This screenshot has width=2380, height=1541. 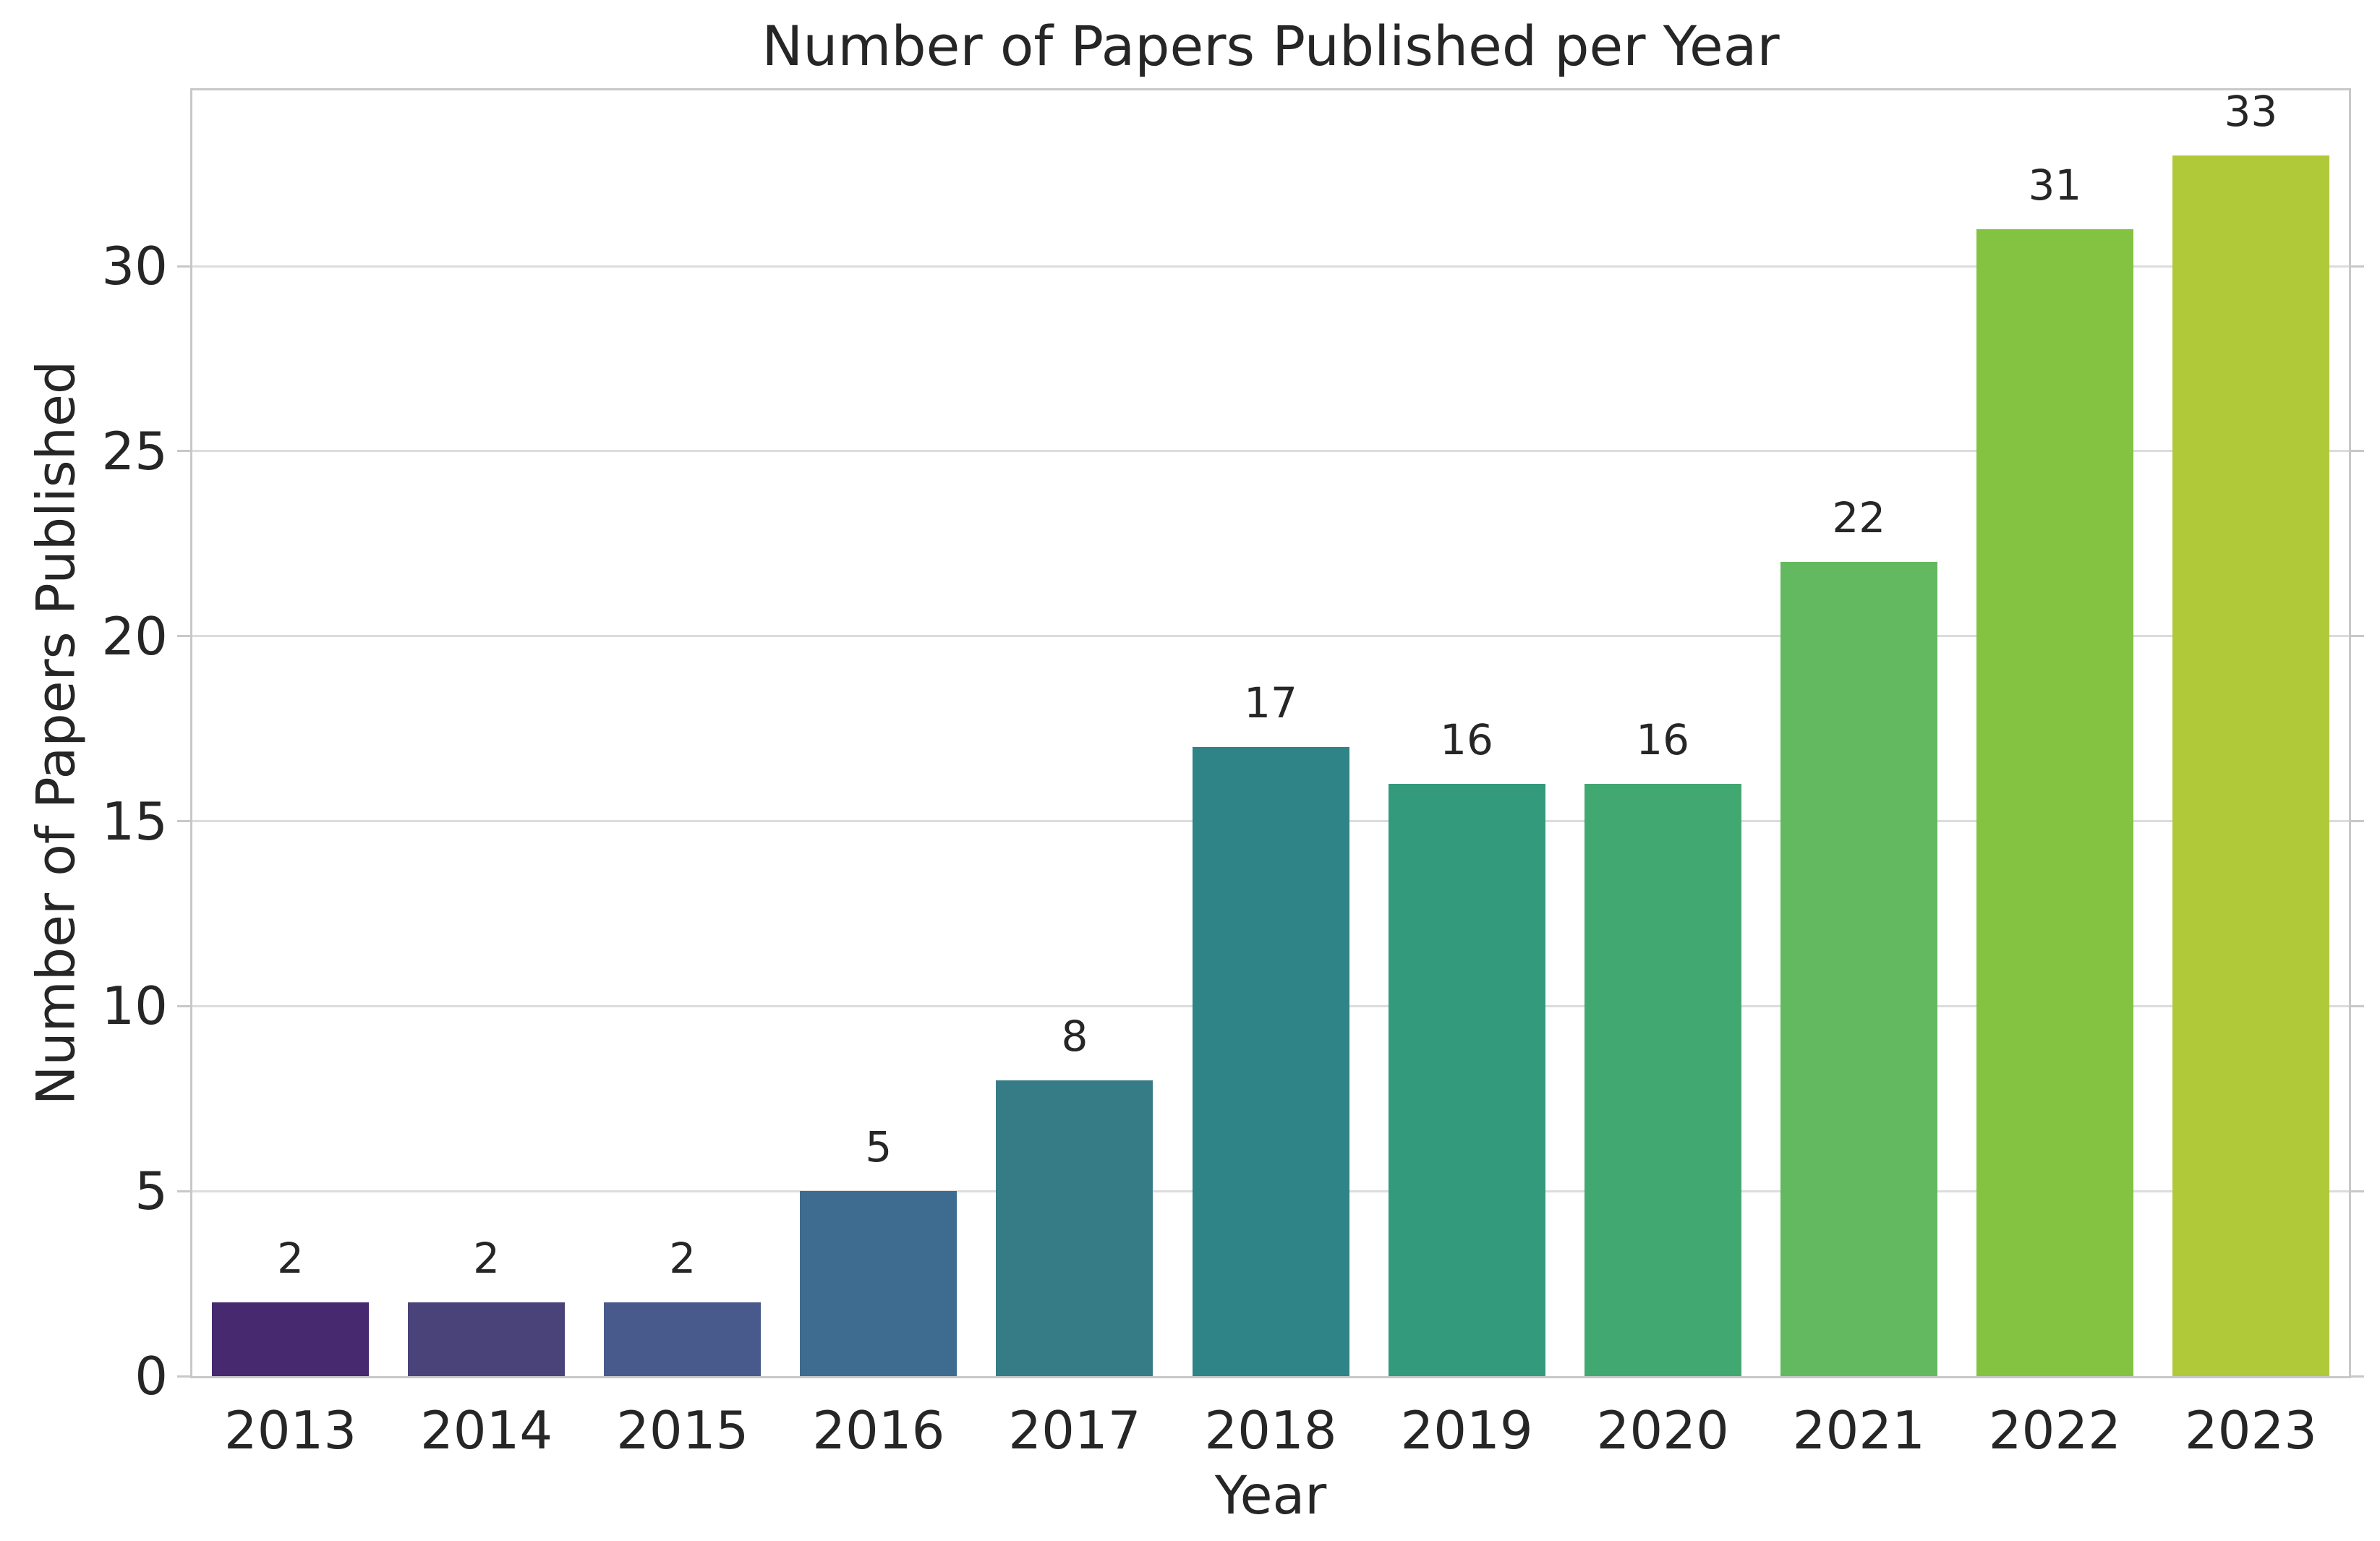 What do you see at coordinates (1662, 1430) in the screenshot?
I see `x-tick-label: 2020` at bounding box center [1662, 1430].